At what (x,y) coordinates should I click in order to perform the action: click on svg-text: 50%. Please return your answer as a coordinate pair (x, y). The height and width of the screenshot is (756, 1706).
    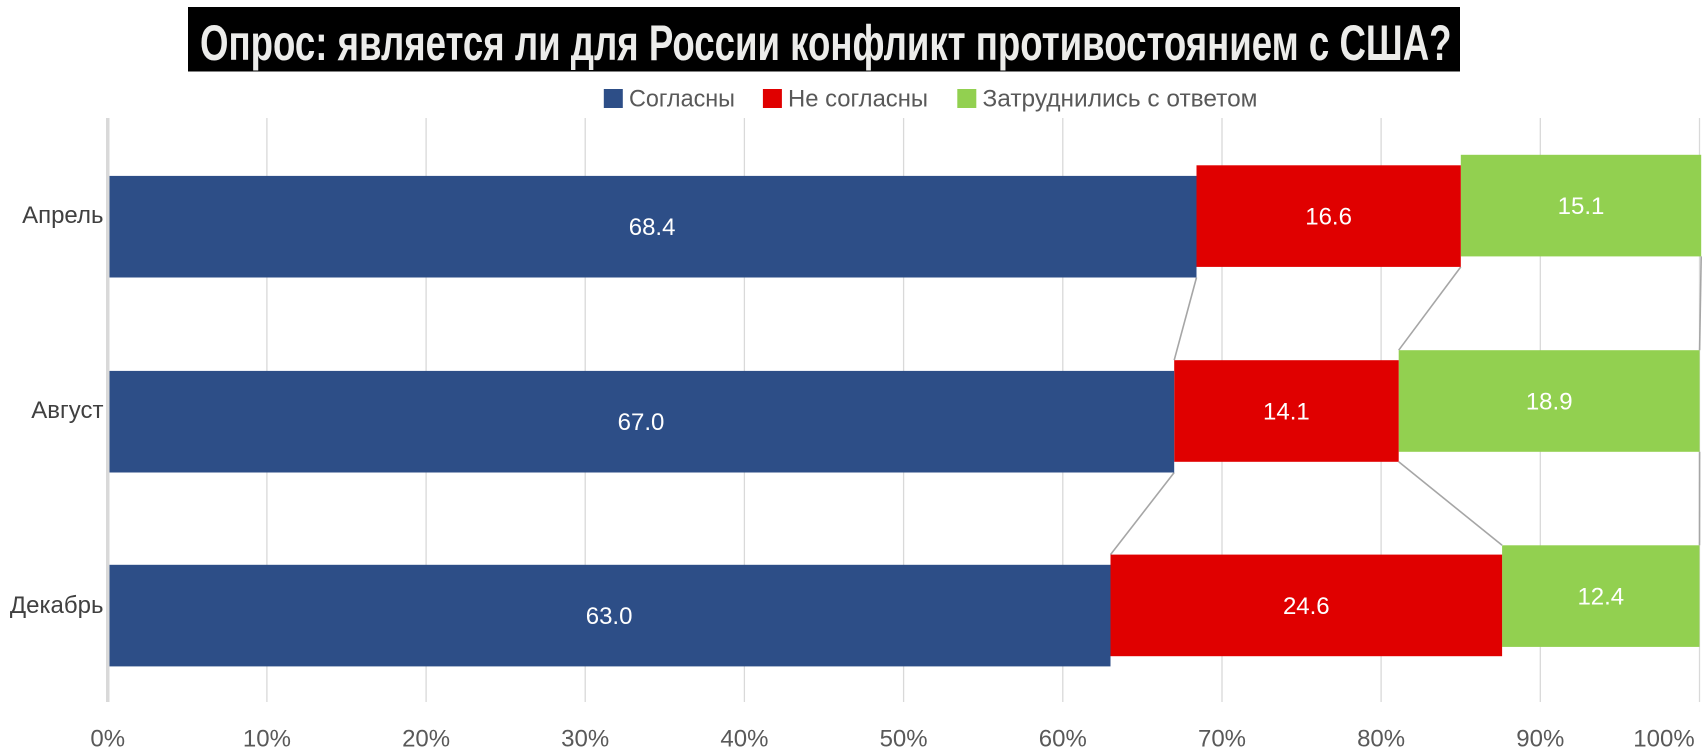
    Looking at the image, I should click on (904, 739).